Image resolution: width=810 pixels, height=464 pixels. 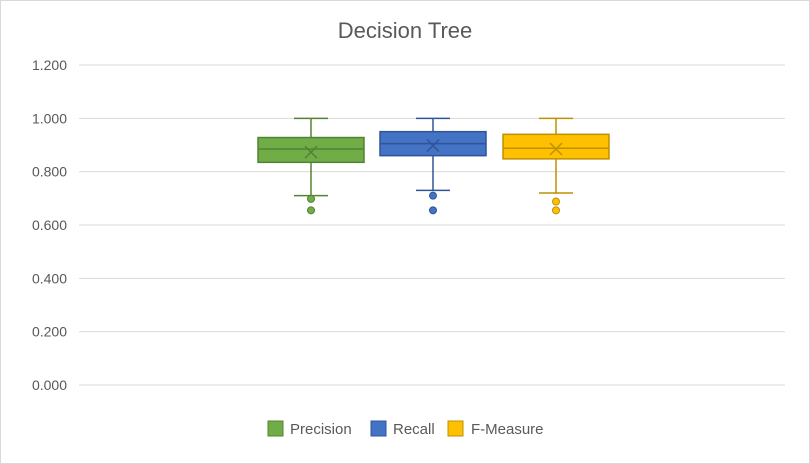 I want to click on box-precision, so click(x=311, y=166).